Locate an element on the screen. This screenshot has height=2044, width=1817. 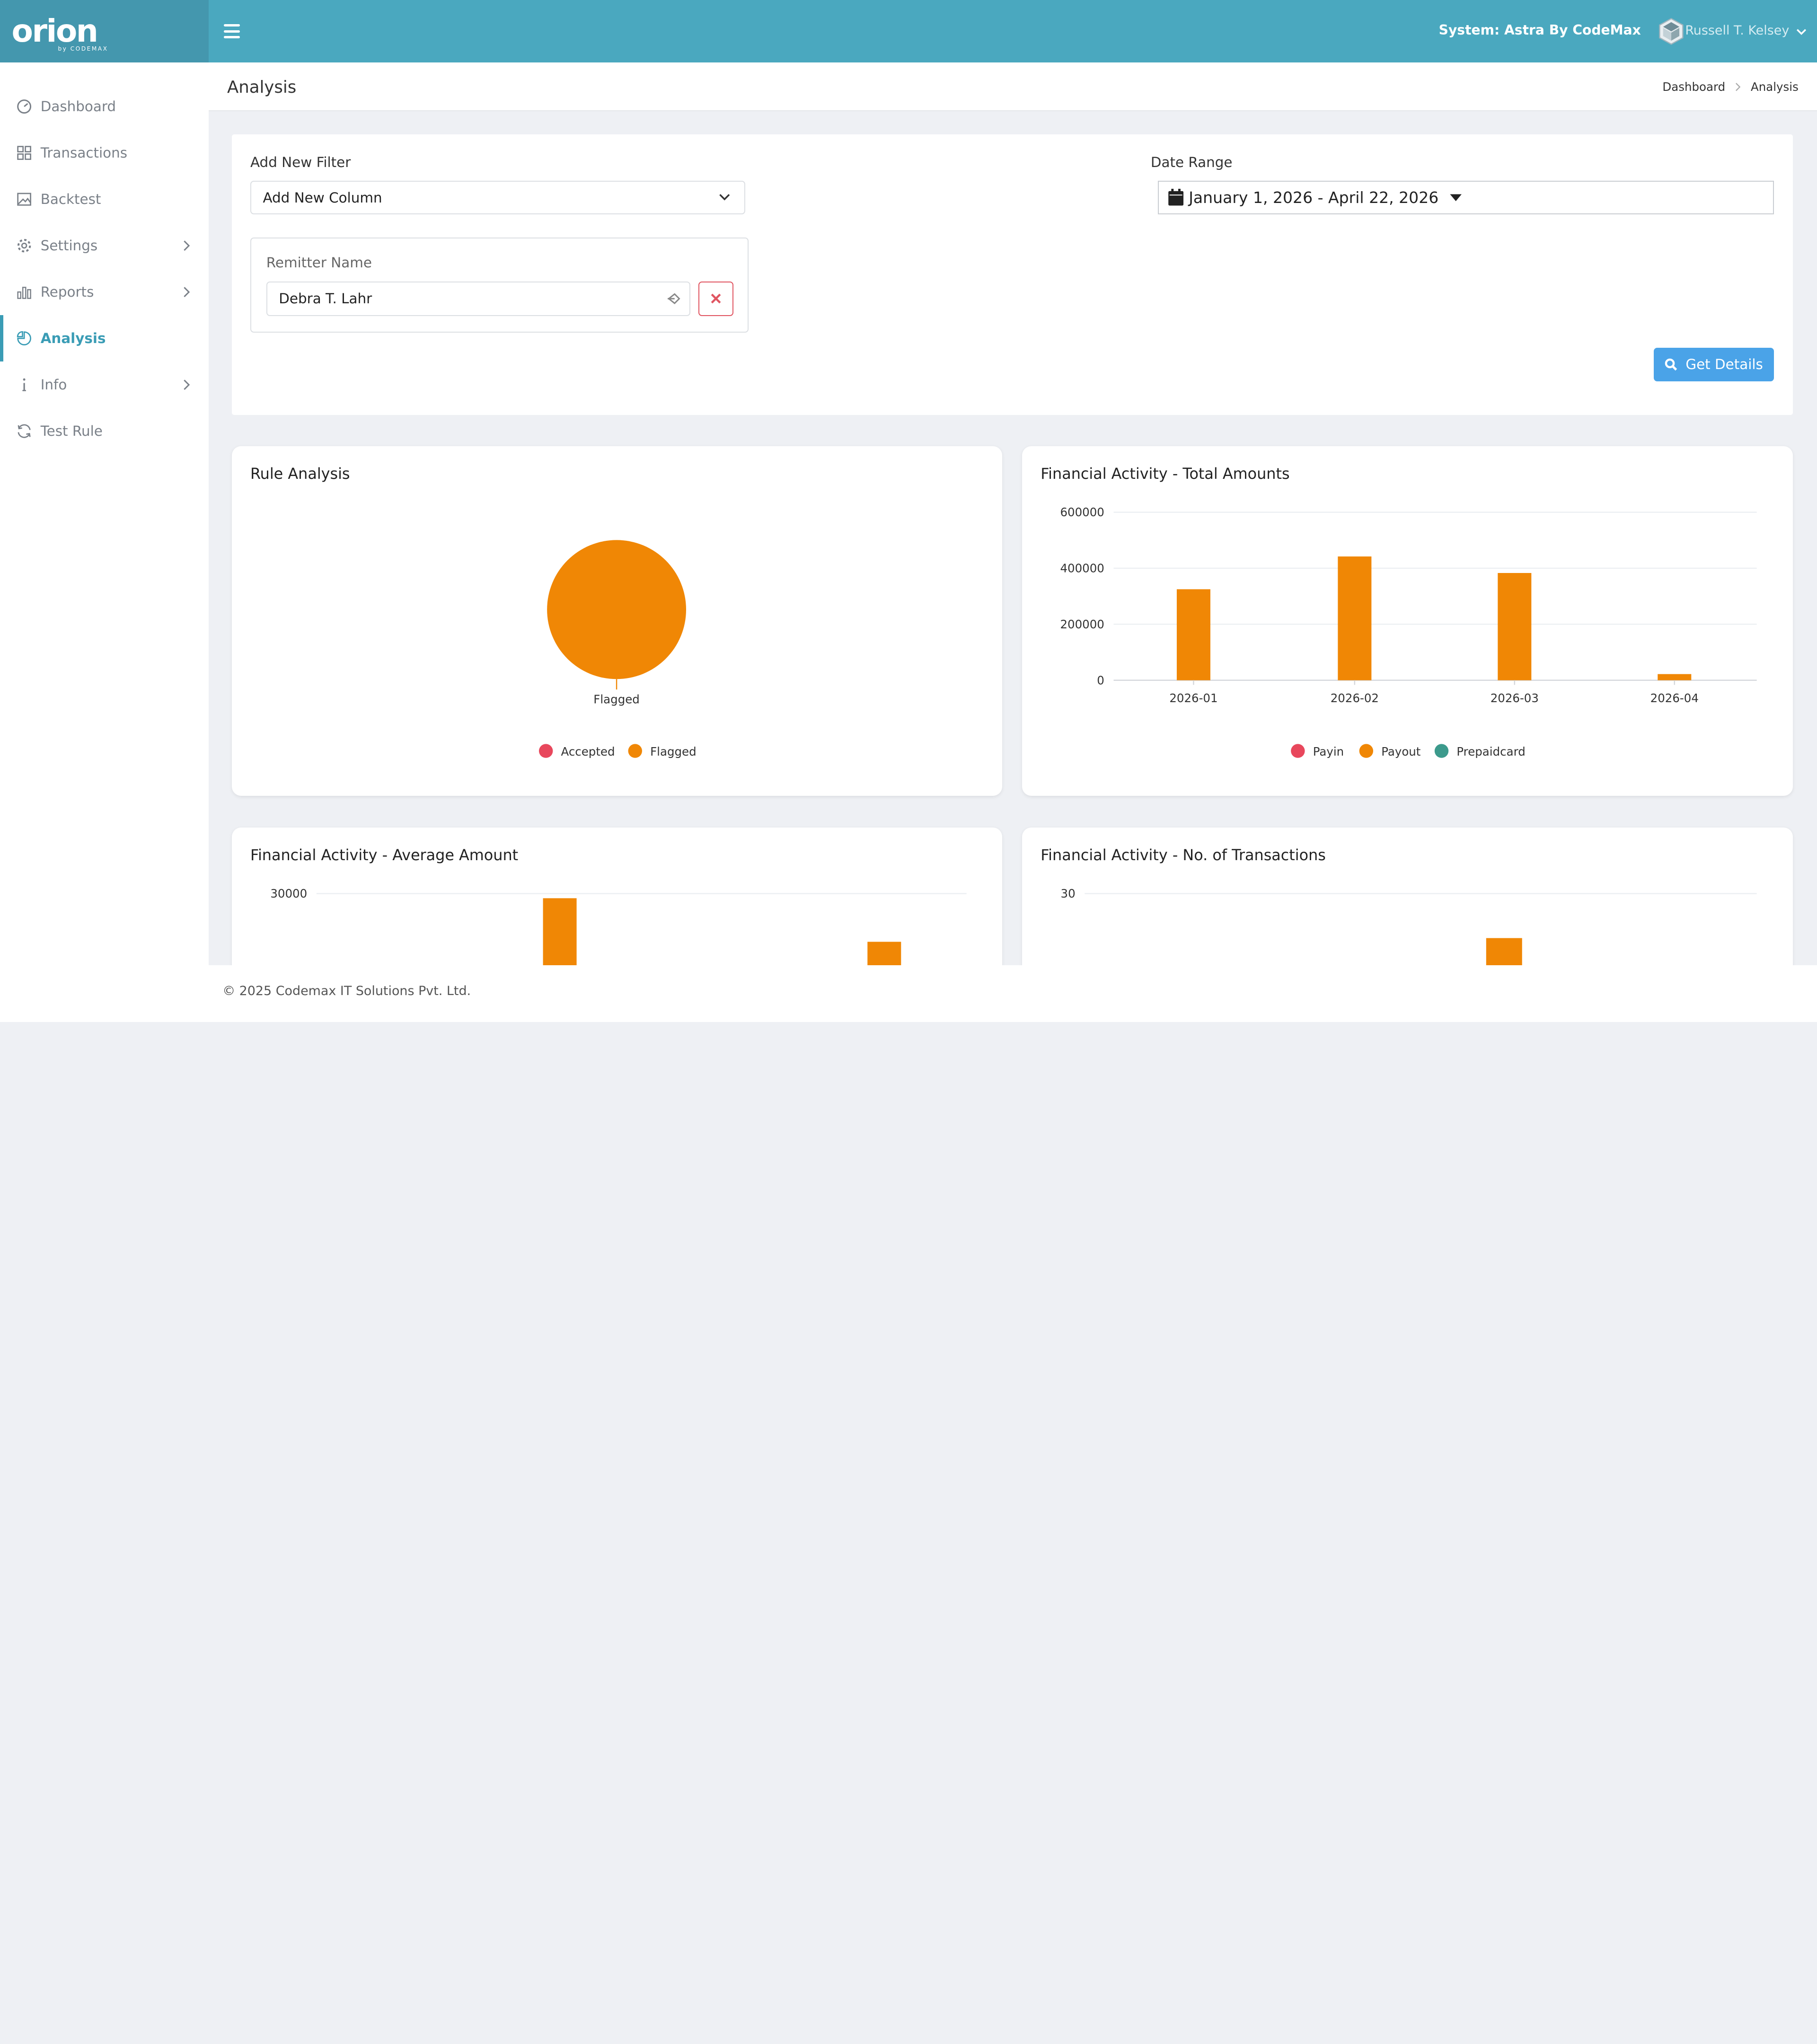
hamburger-menu-icon is located at coordinates (231, 31).